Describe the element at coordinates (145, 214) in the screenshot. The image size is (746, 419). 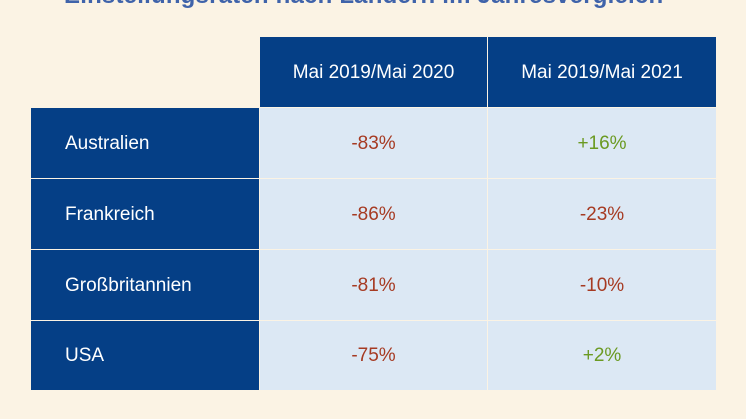
I see `row-label-frankreich: Frankreich` at that location.